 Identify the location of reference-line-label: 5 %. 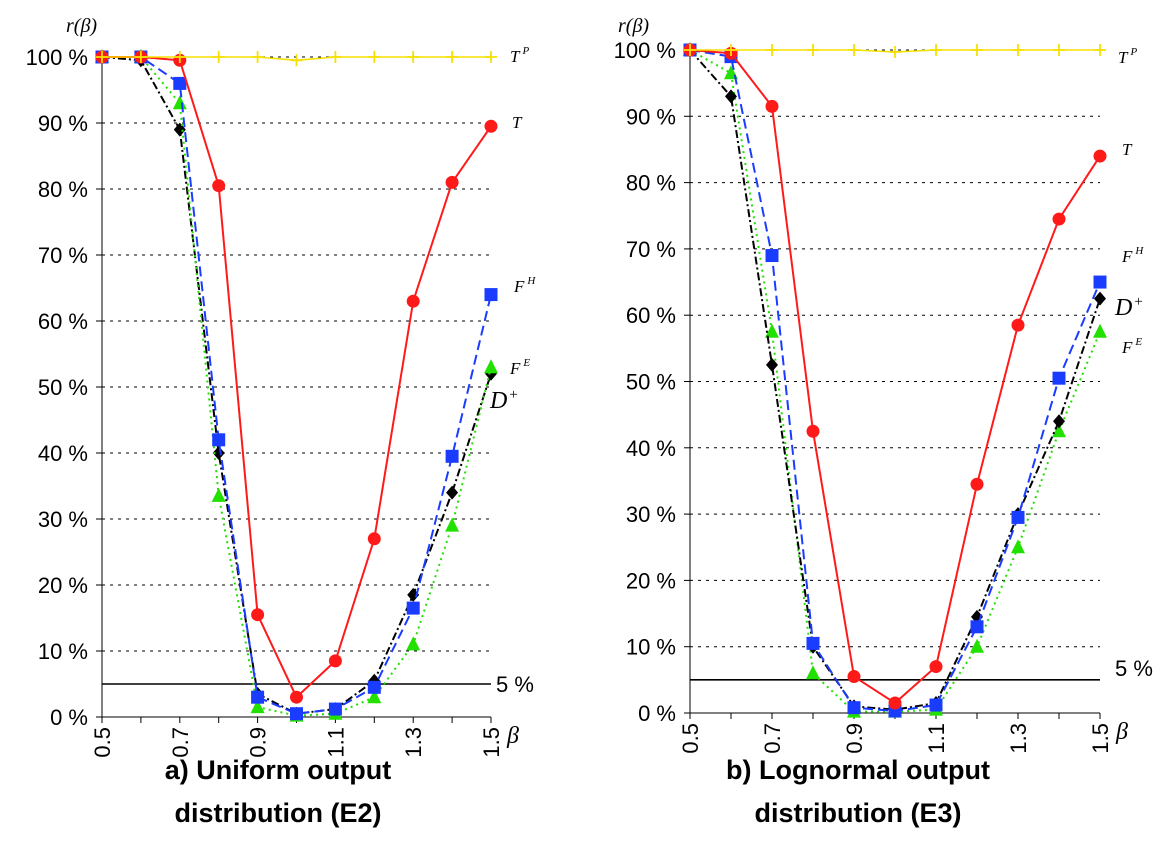
(1134, 668).